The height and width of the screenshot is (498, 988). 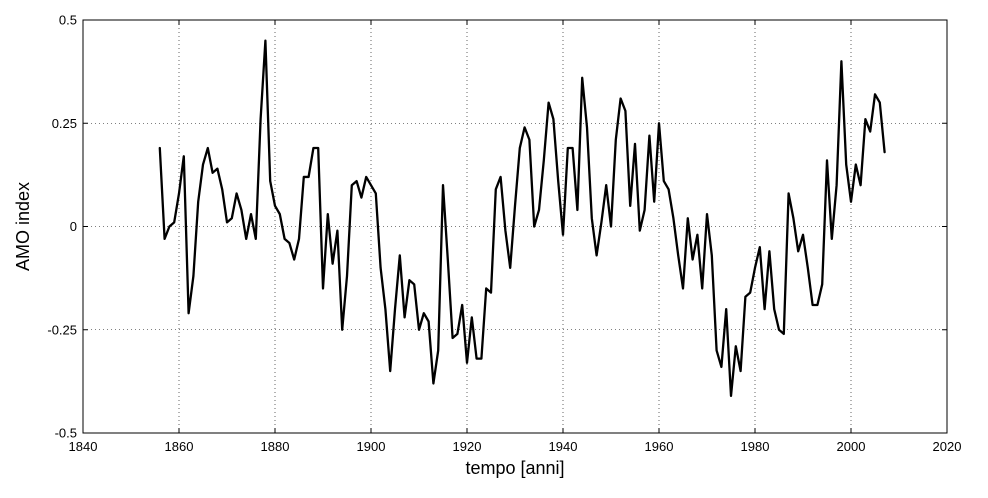 What do you see at coordinates (62, 227) in the screenshot?
I see `y-tick-labels: -0.5 -0.25 0 0.25 0.5` at bounding box center [62, 227].